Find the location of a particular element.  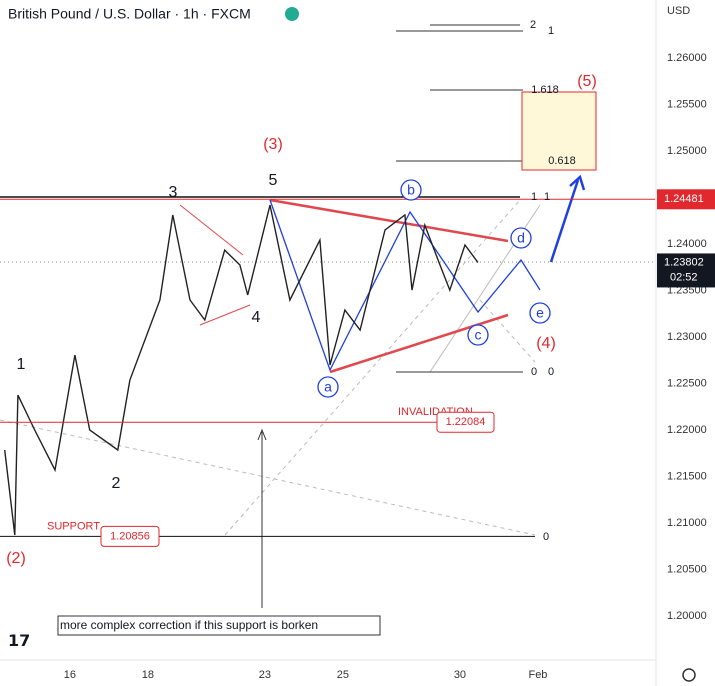

wave-label: (3) is located at coordinates (273, 144).